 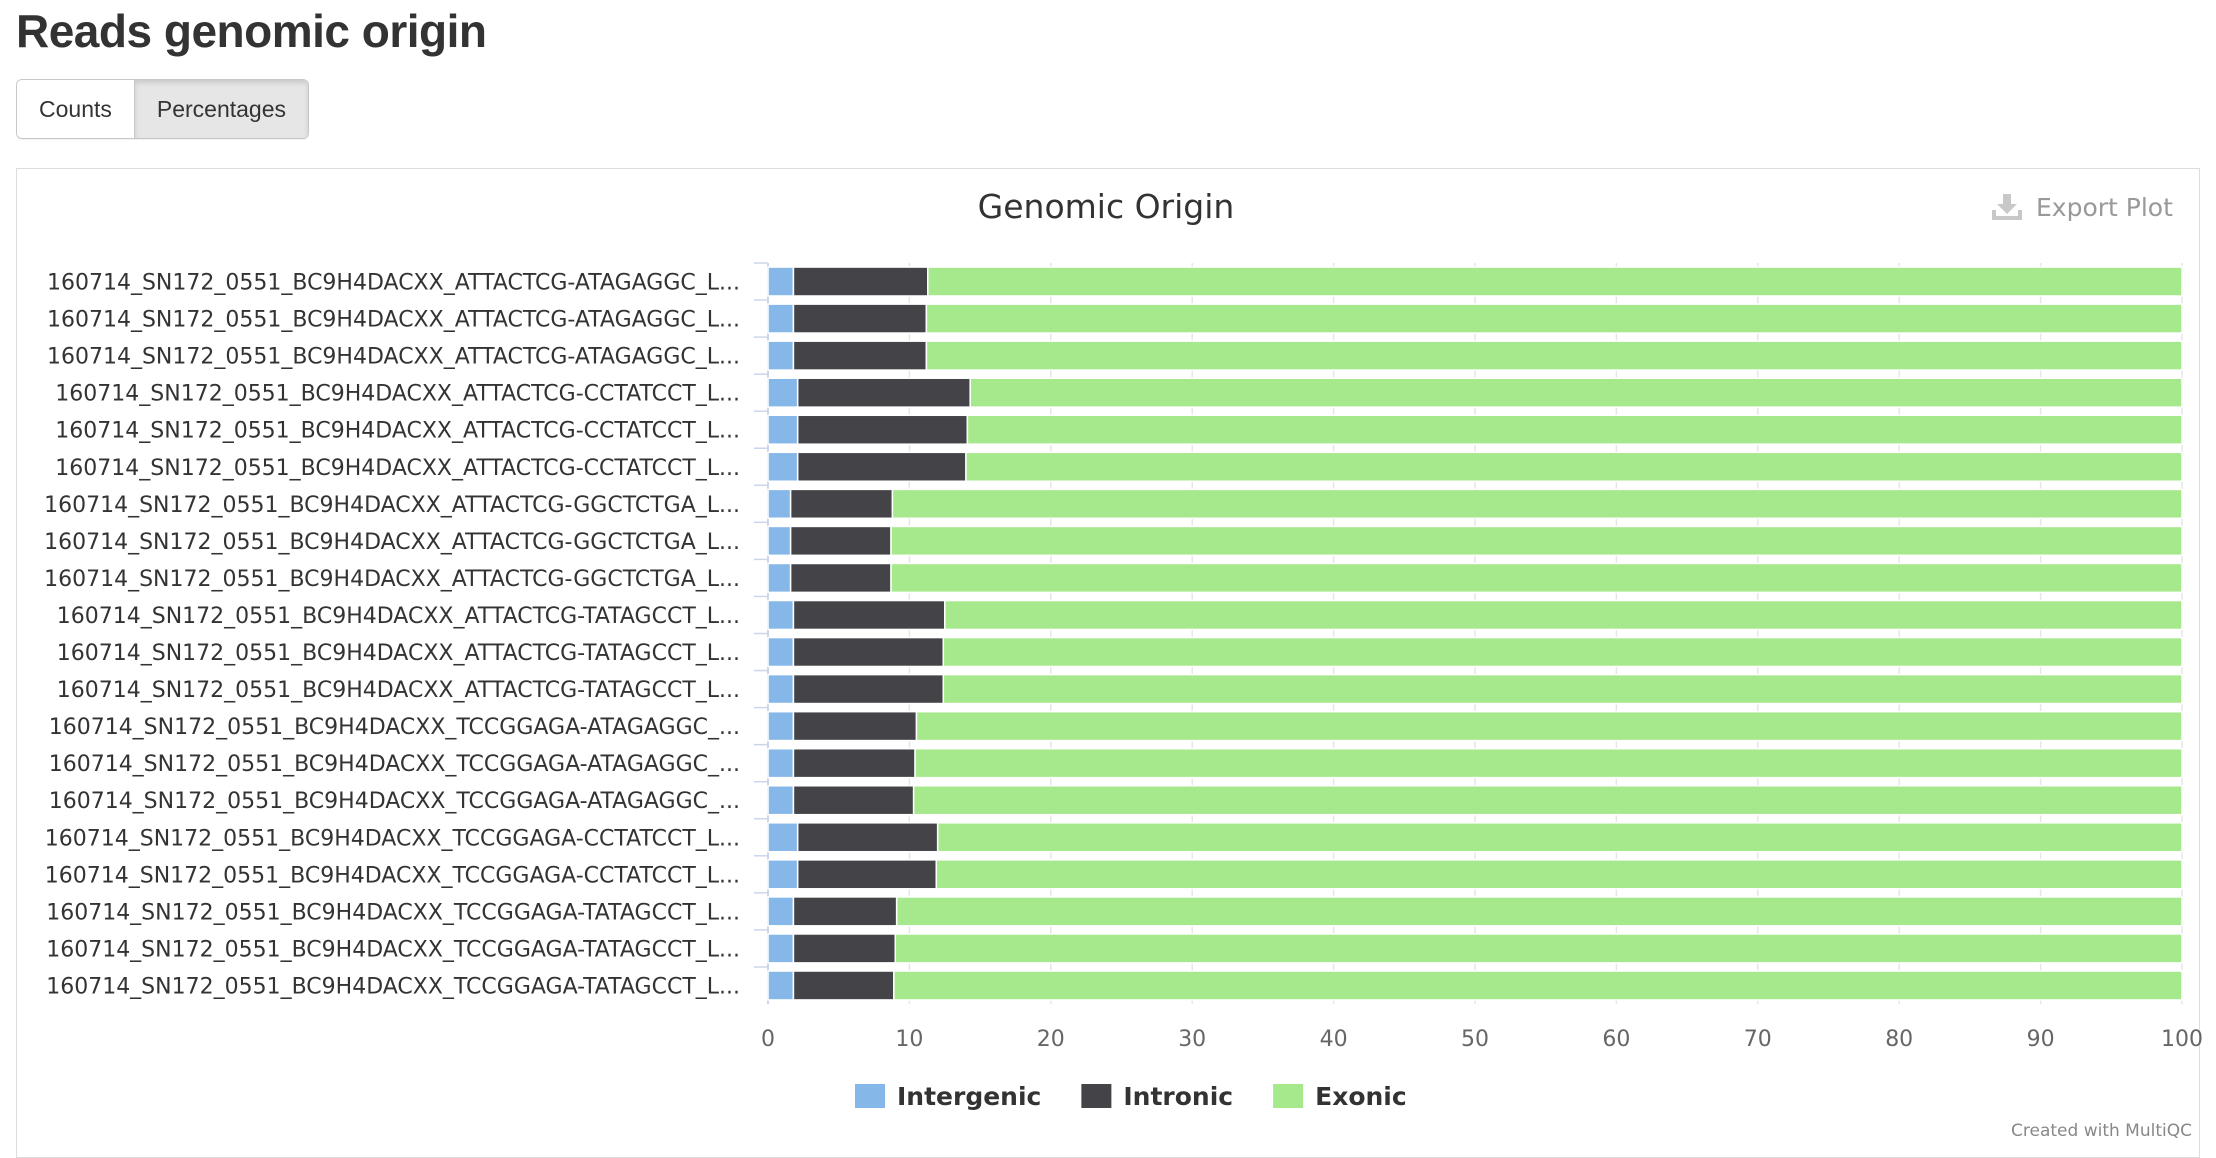 I want to click on percentages-button: Percentages, so click(x=221, y=109).